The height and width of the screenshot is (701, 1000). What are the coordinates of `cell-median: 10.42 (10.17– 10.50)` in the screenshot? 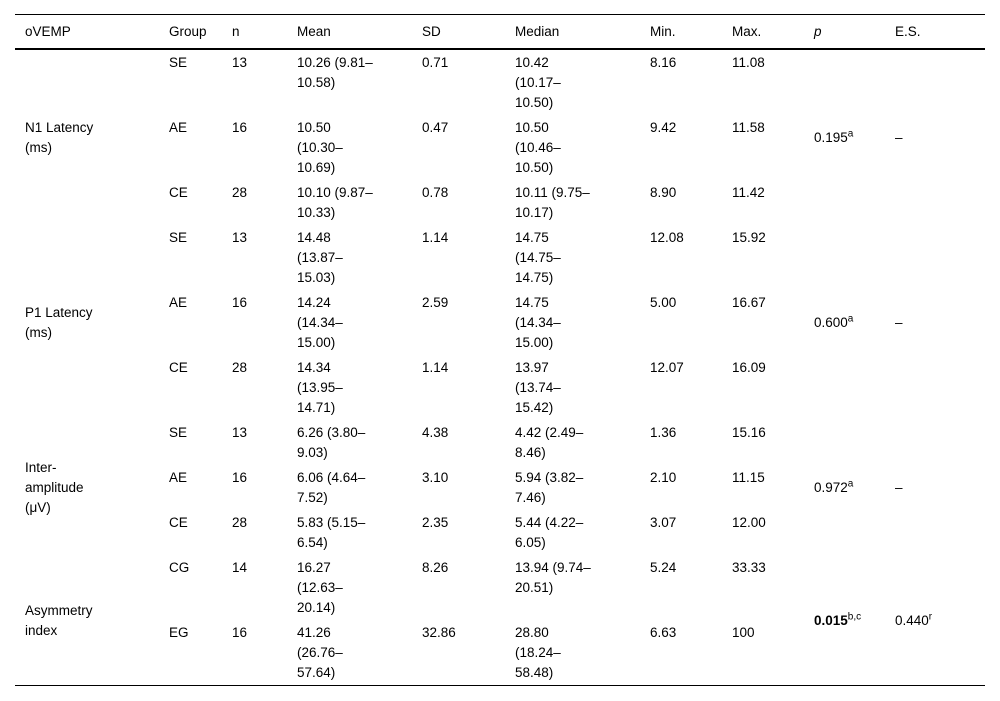 It's located at (538, 82).